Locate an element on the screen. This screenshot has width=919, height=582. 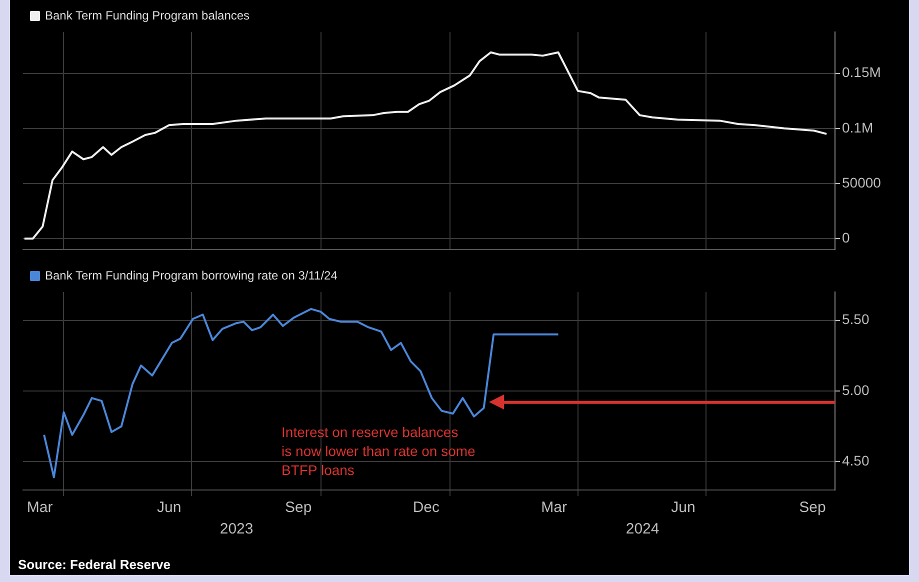
legend-label: Bank Term Funding Program balances is located at coordinates (147, 15).